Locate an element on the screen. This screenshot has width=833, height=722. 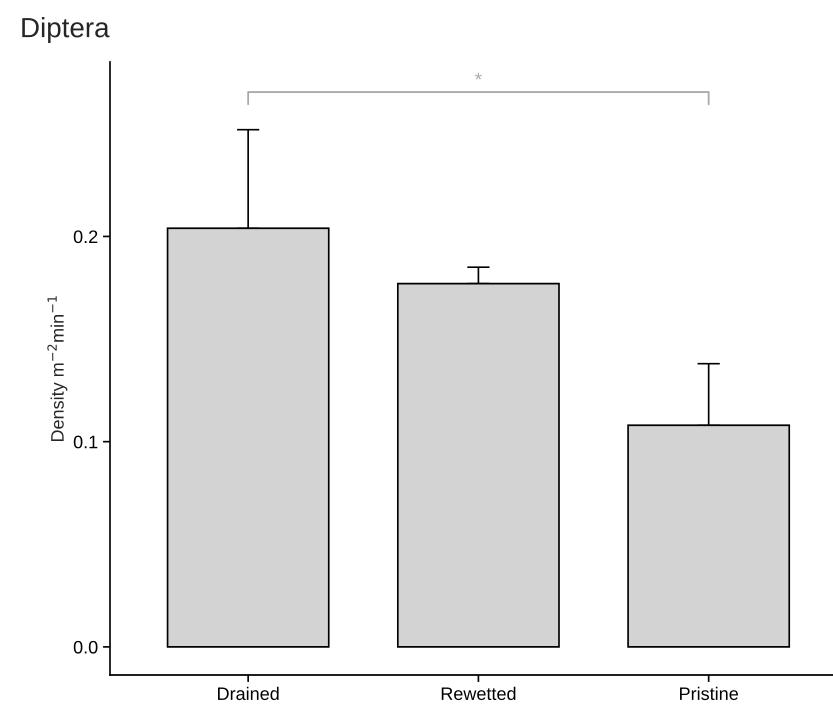
annotation: * is located at coordinates (478, 76).